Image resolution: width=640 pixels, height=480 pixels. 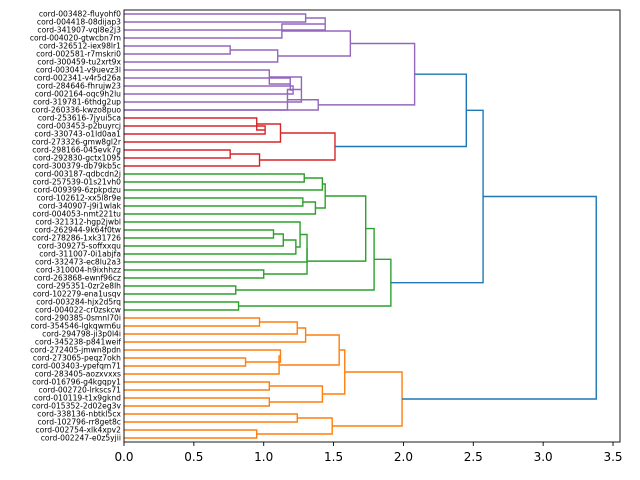 I want to click on leaf-label: cord-003403-ypefqm71, so click(x=76, y=366).